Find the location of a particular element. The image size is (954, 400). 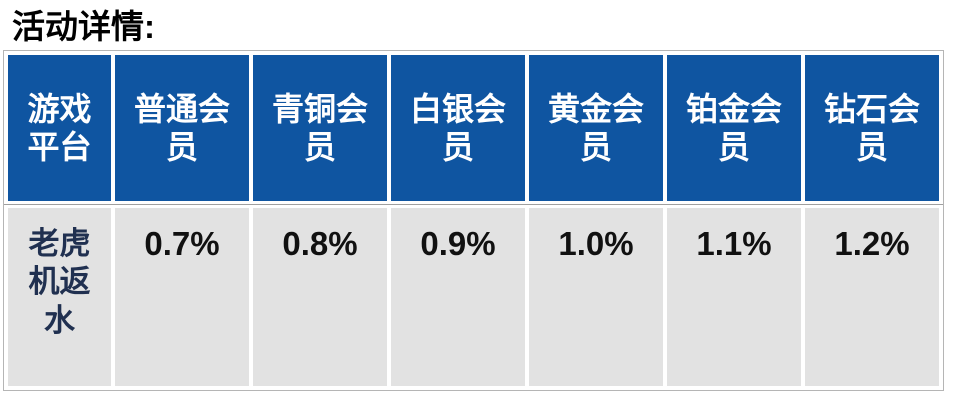

cell-slot-rebate-gold: 1.0% is located at coordinates (596, 297).